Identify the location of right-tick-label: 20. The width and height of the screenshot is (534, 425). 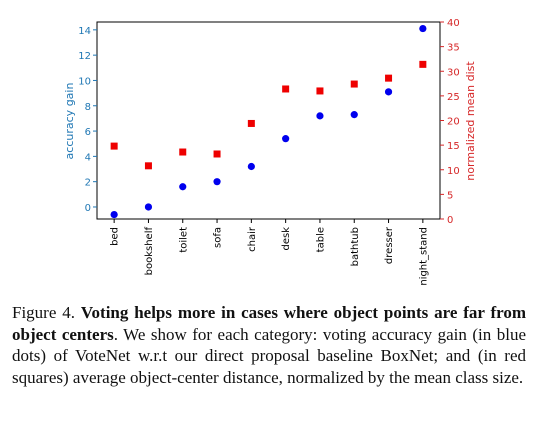
(453, 122).